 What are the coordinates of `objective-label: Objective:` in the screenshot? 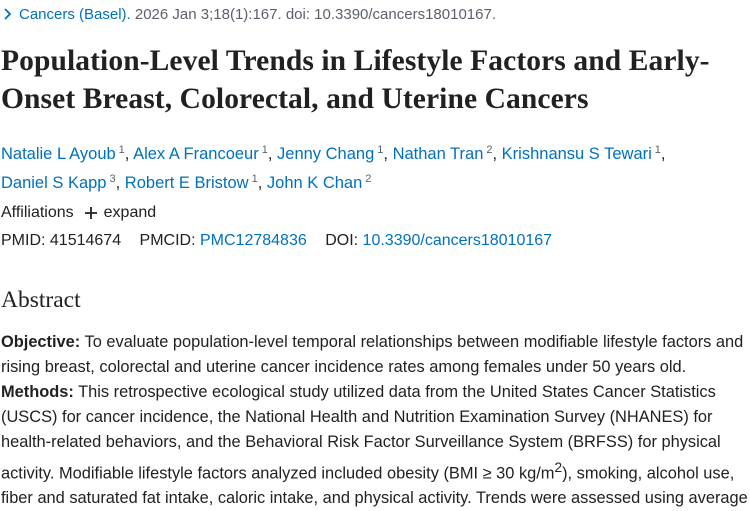 It's located at (41, 342).